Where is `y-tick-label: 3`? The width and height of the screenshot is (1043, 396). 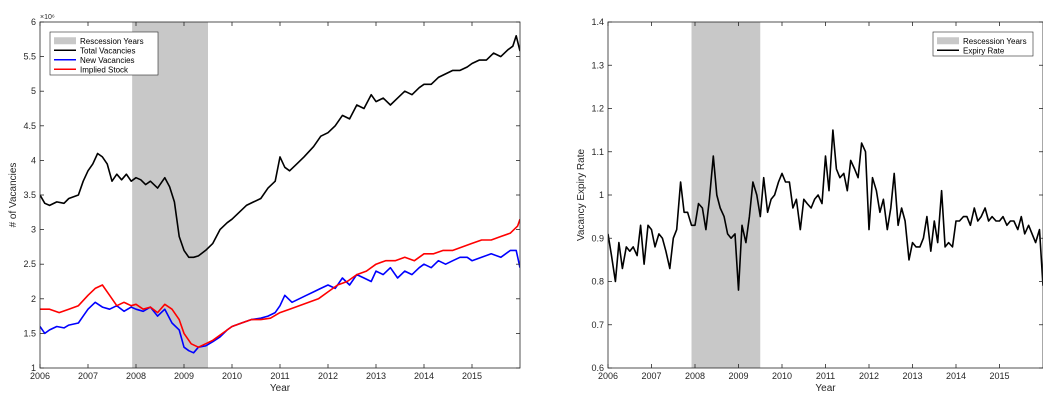
y-tick-label: 3 is located at coordinates (33, 230).